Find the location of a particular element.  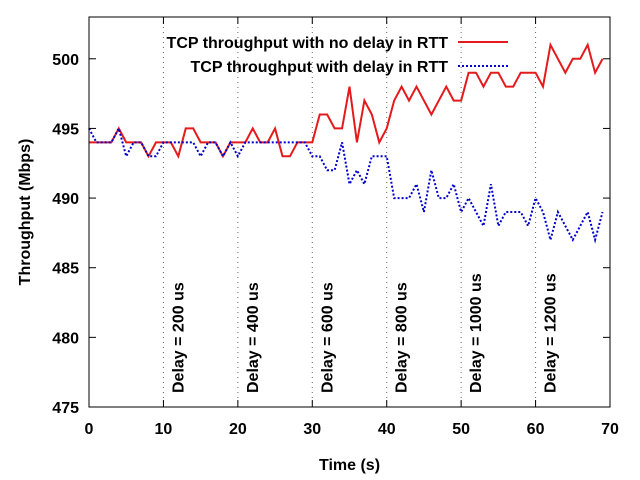

x-tick-label: 60 is located at coordinates (536, 429).